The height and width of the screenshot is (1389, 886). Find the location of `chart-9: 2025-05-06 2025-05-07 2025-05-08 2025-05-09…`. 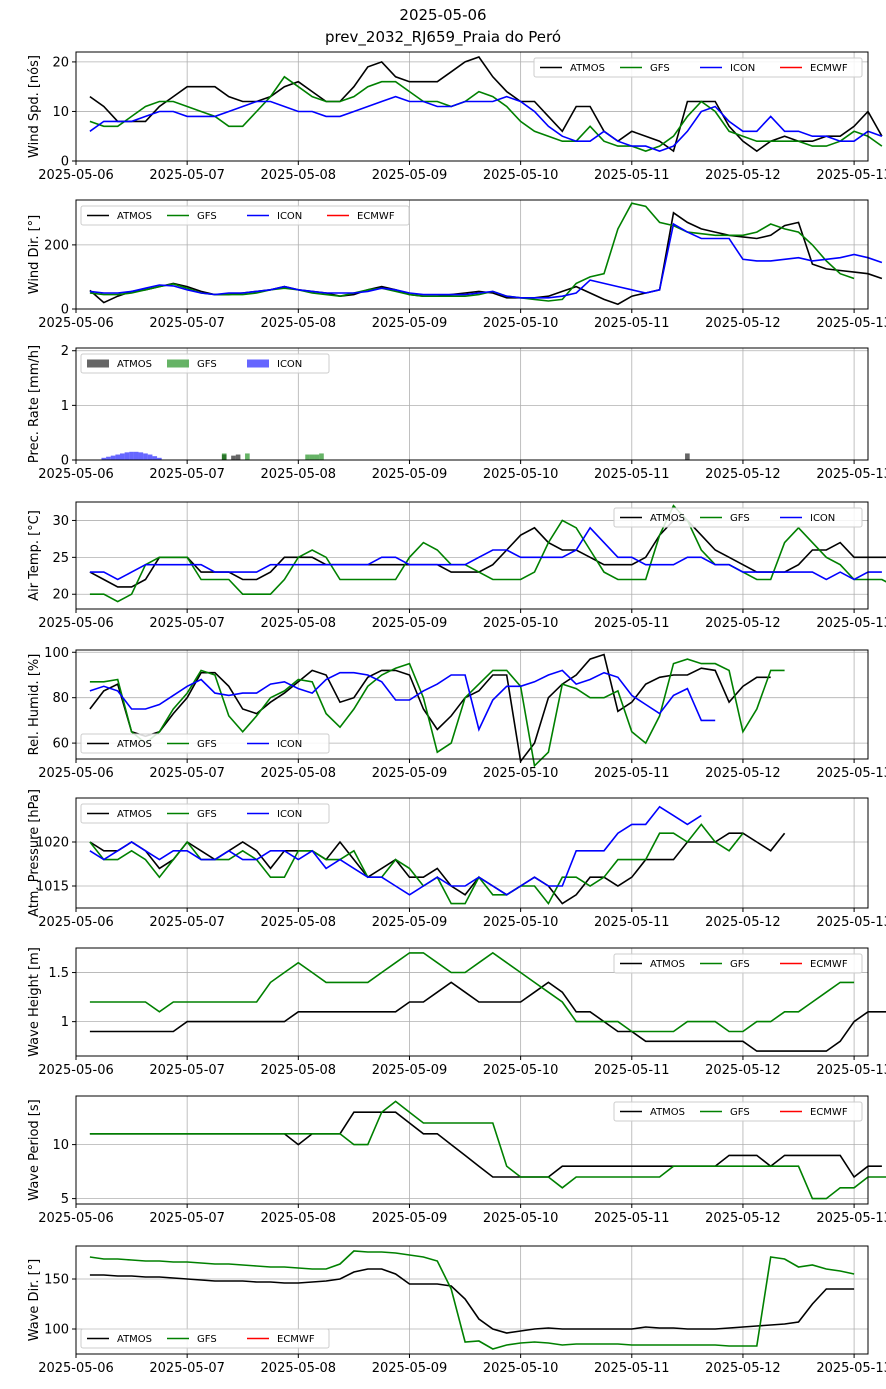

chart-9: 2025-05-06 2025-05-07 2025-05-08 2025-05-09… is located at coordinates (456, 1310).